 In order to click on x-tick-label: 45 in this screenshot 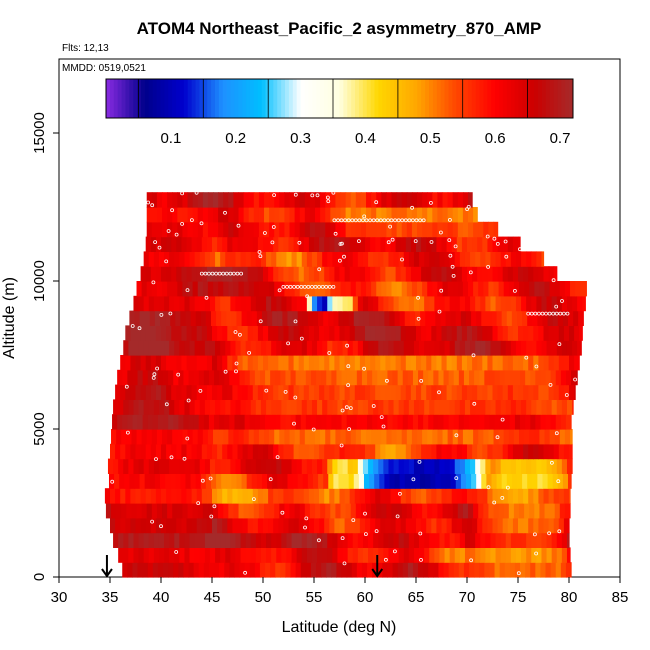, I will do `click(212, 597)`.